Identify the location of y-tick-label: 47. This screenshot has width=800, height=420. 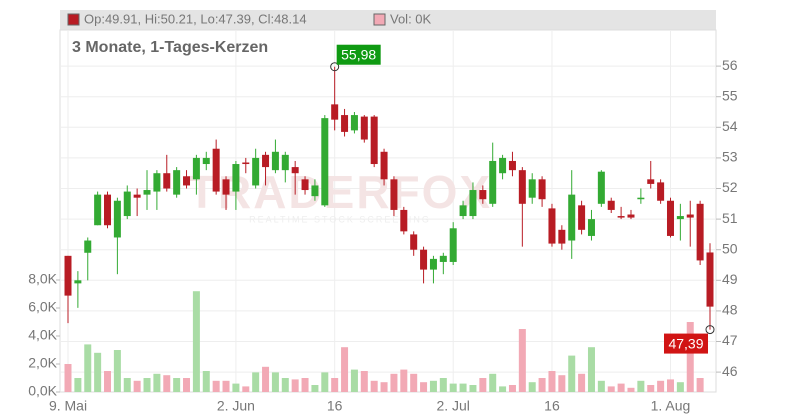
(730, 340).